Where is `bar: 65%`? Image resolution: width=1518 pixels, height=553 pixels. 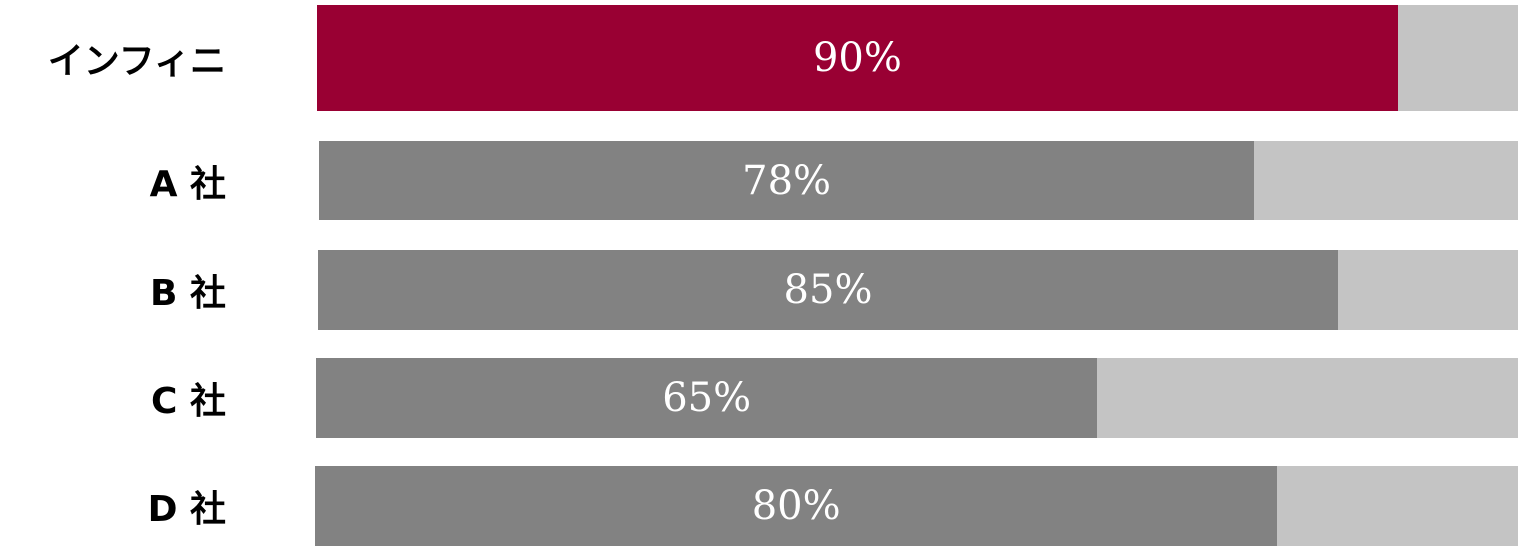 bar: 65% is located at coordinates (707, 398).